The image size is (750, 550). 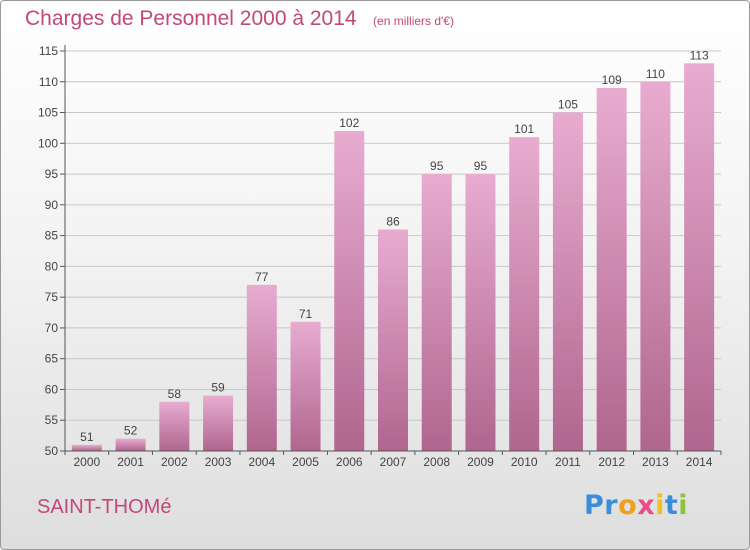 What do you see at coordinates (628, 505) in the screenshot?
I see `logo-letter: o` at bounding box center [628, 505].